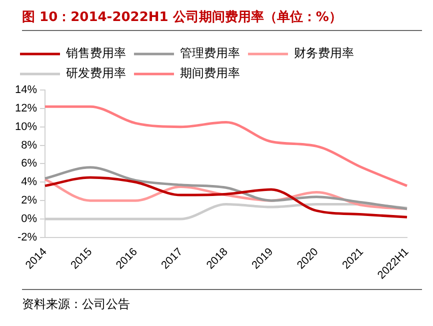 This screenshot has height=326, width=433. I want to click on legend-label: 研发费用率, so click(96, 73).